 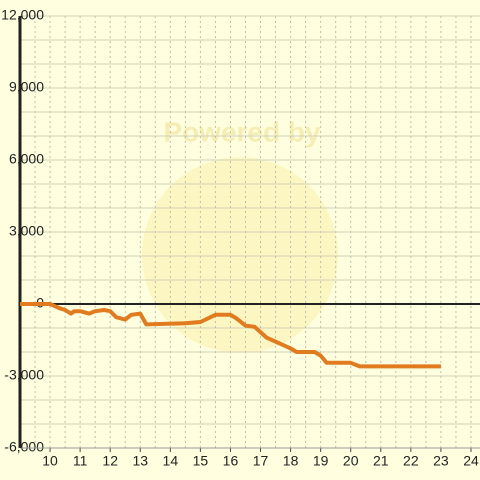 I want to click on y-tick-label: 9,000, so click(x=26, y=87).